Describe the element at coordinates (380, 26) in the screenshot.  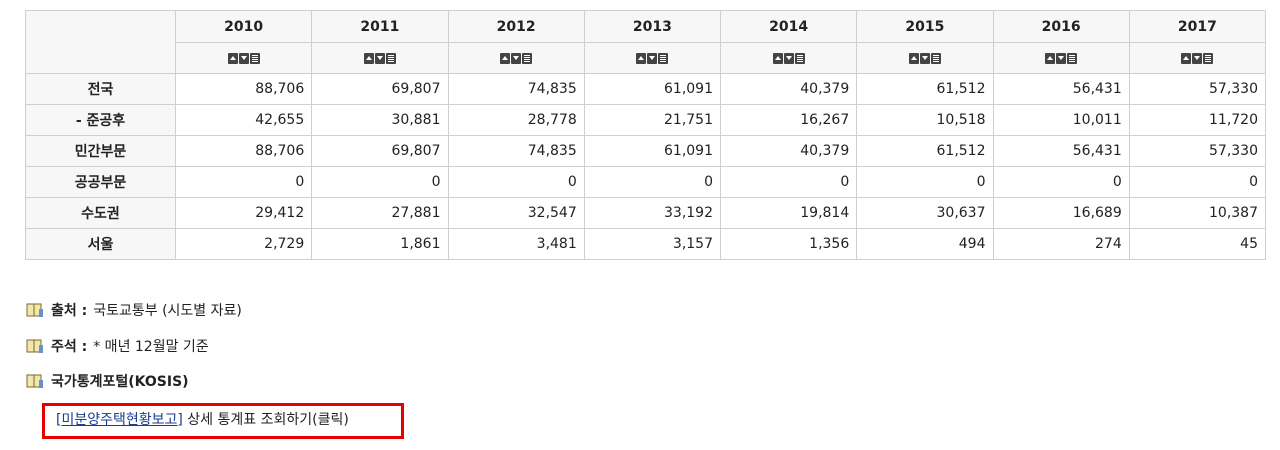
I see `column-header: 2011` at that location.